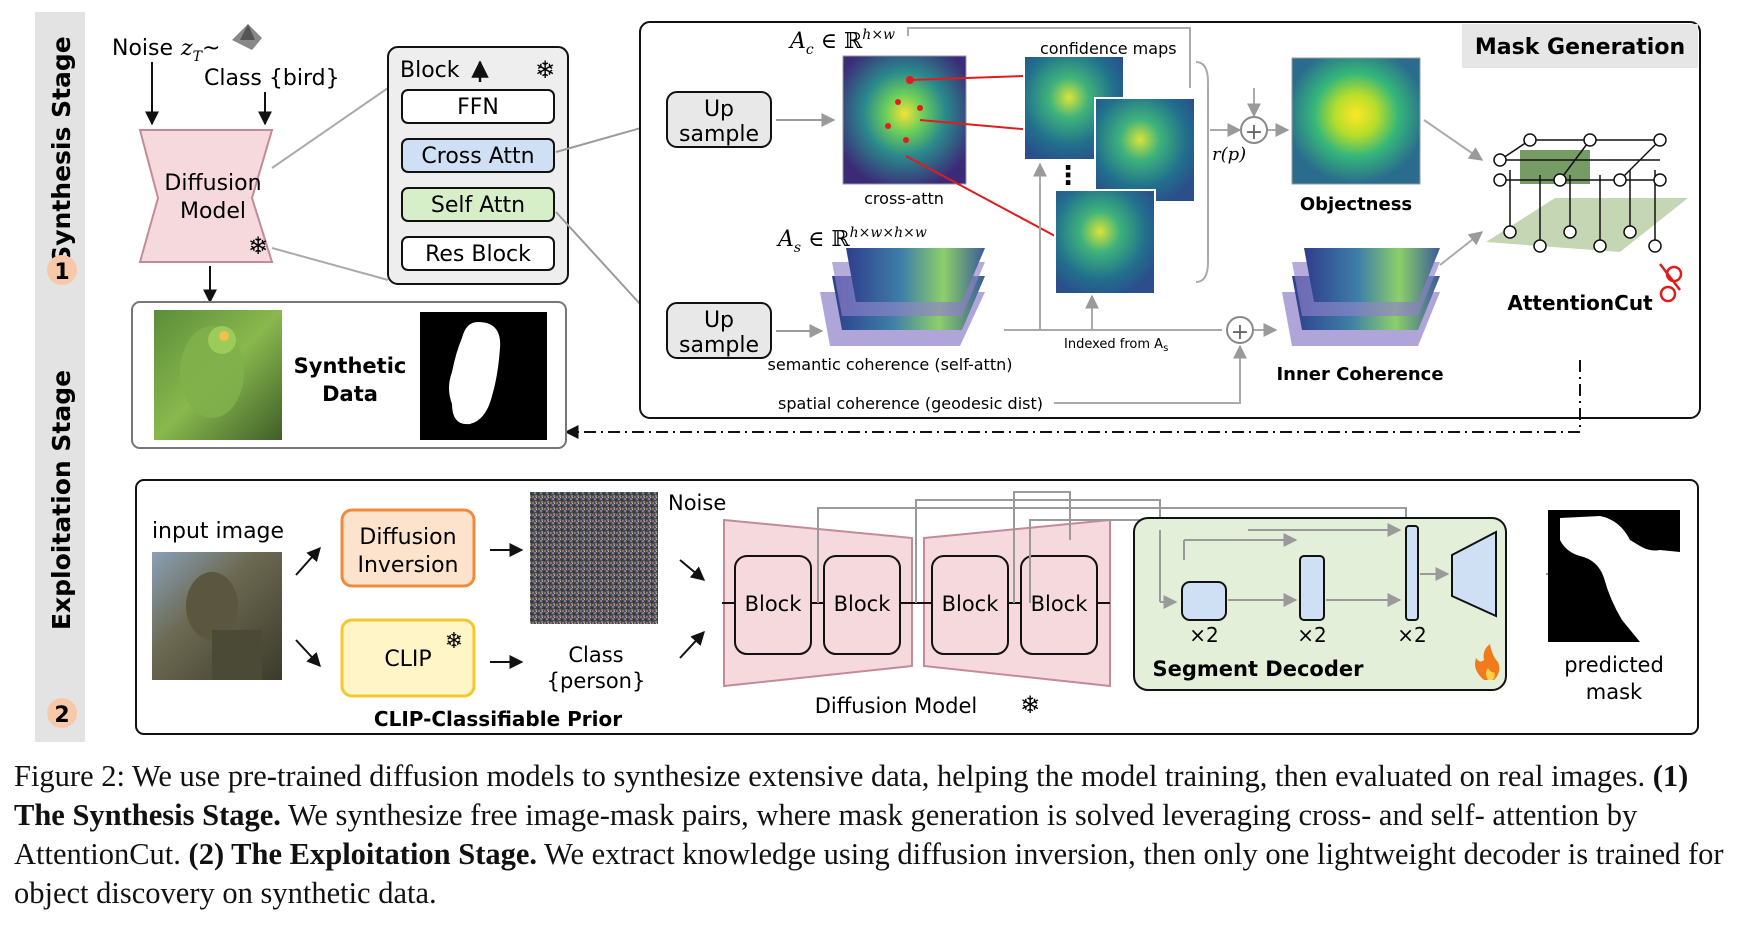 The height and width of the screenshot is (932, 1745). What do you see at coordinates (1487, 662) in the screenshot?
I see `fire-icon` at bounding box center [1487, 662].